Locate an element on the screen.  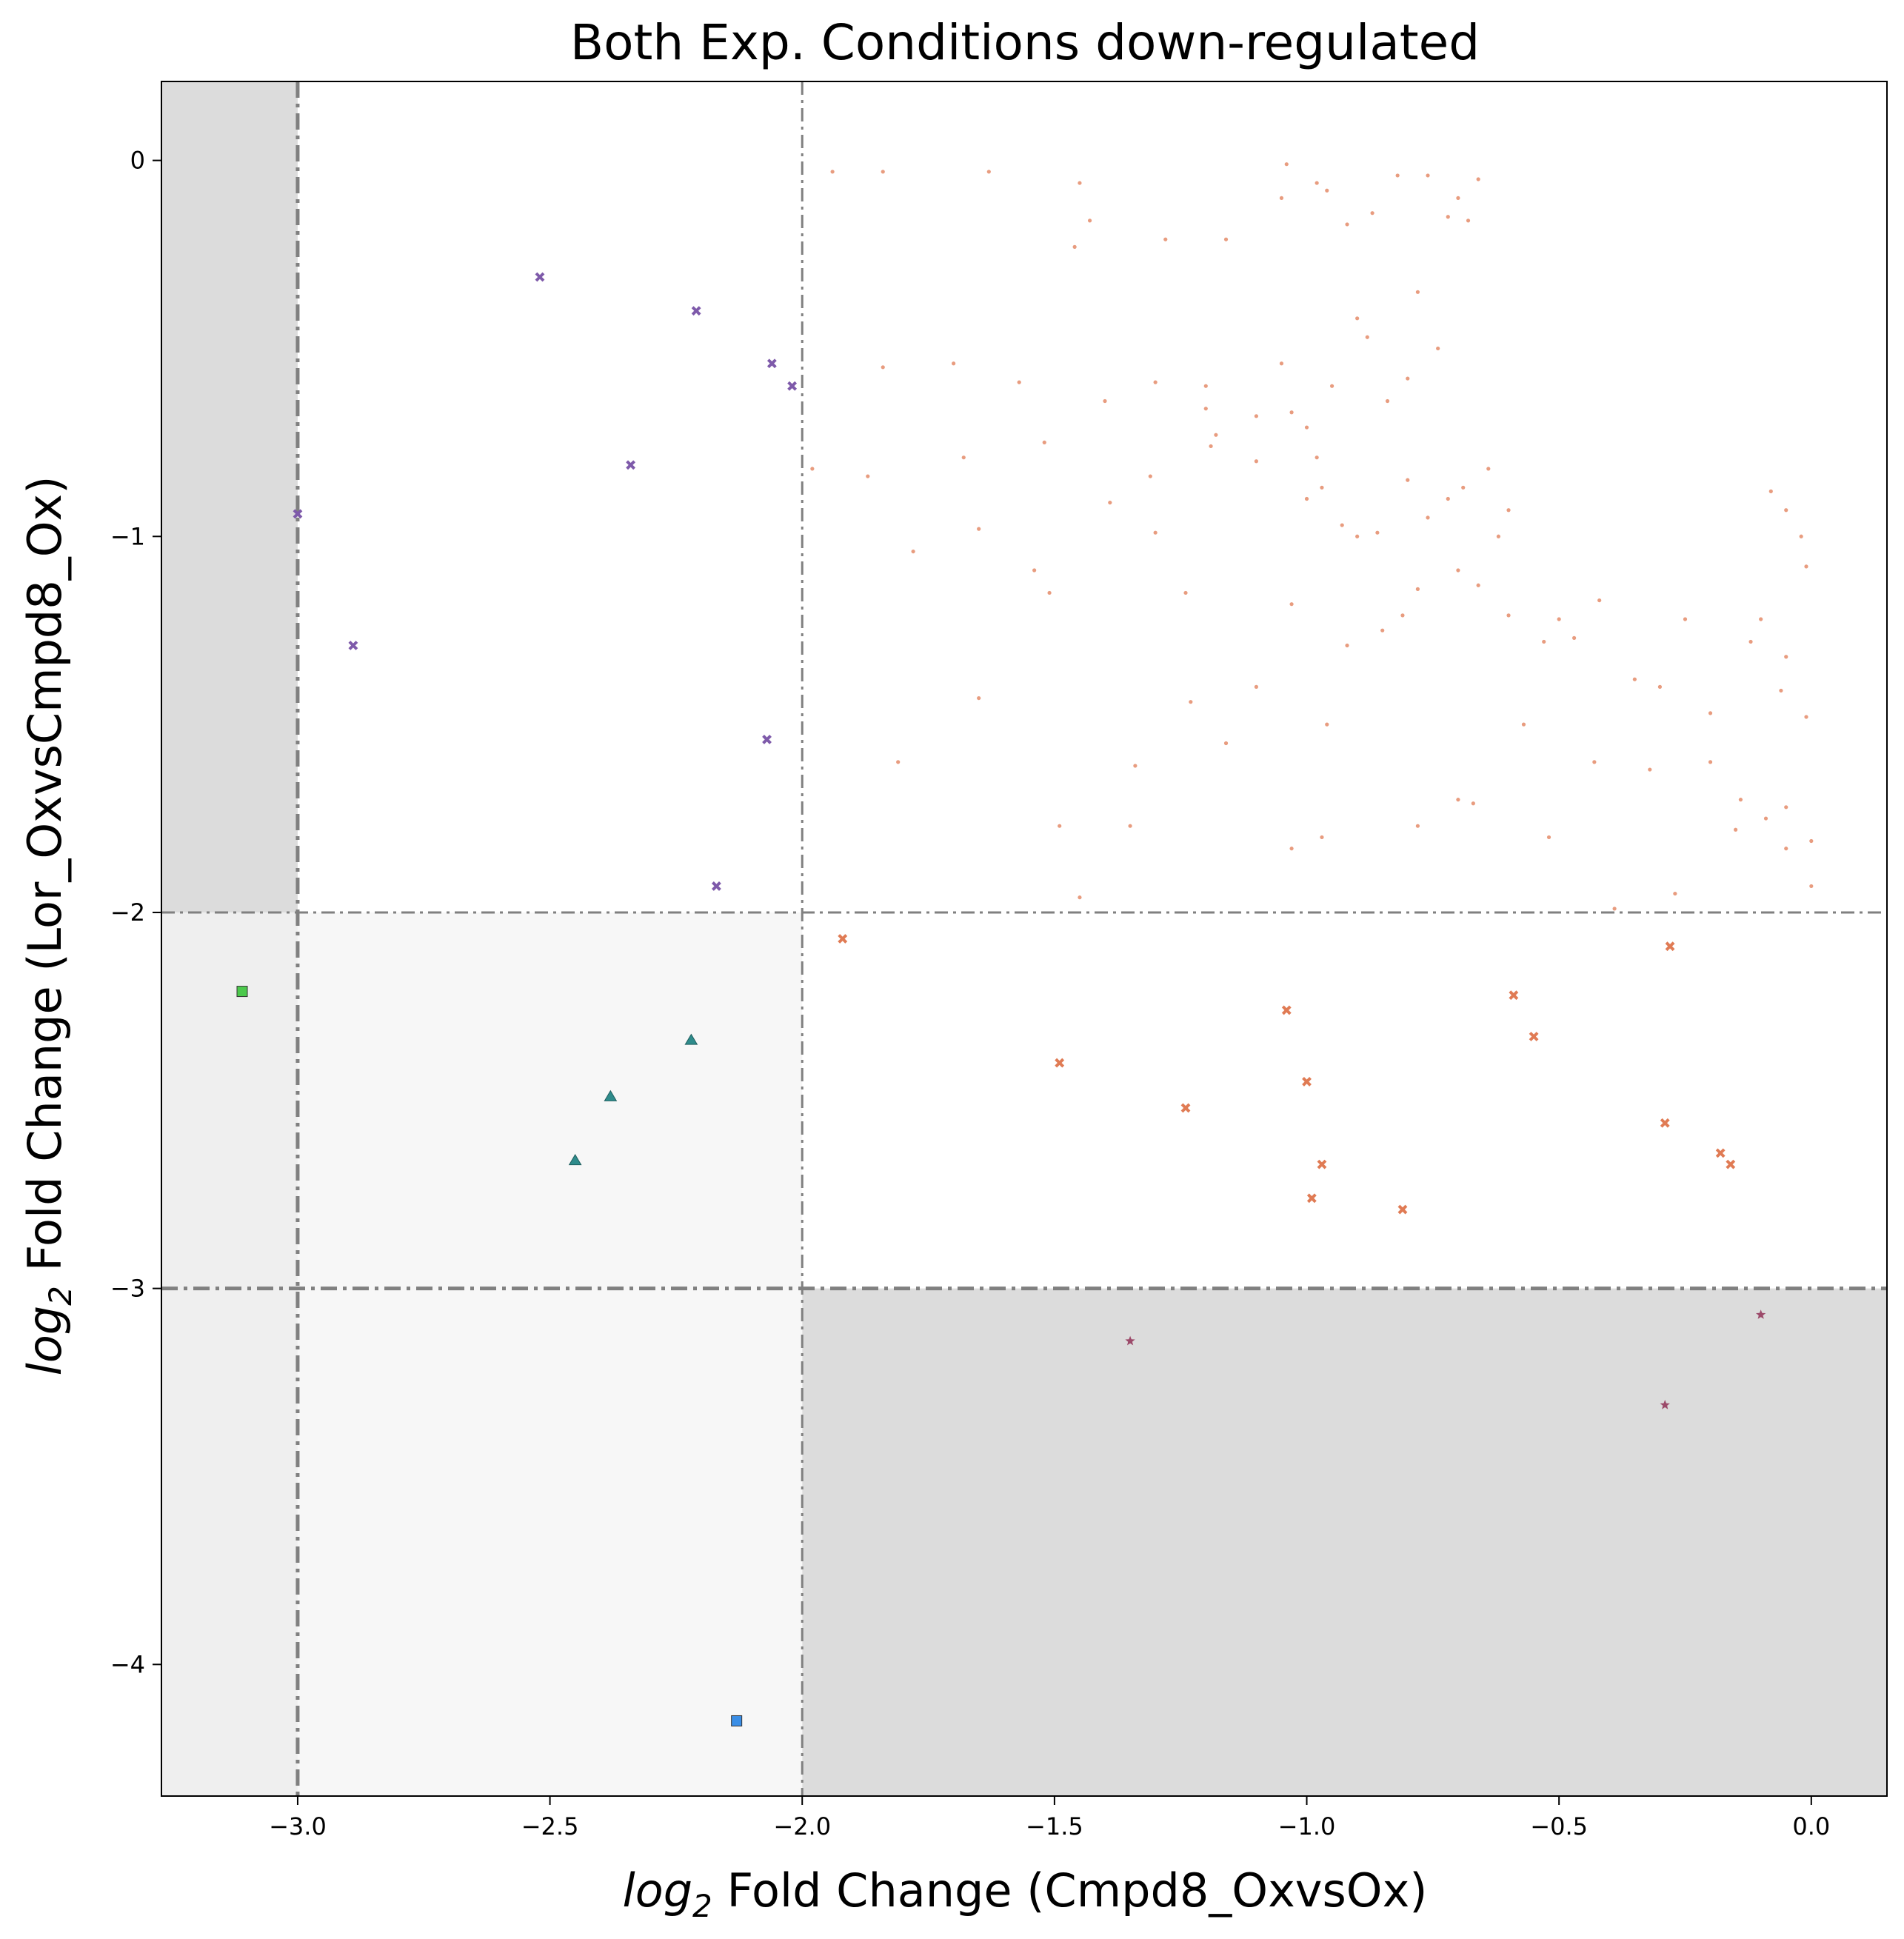
chart-title: Both Exp. Conditions down-regulated is located at coordinates (1025, 42).